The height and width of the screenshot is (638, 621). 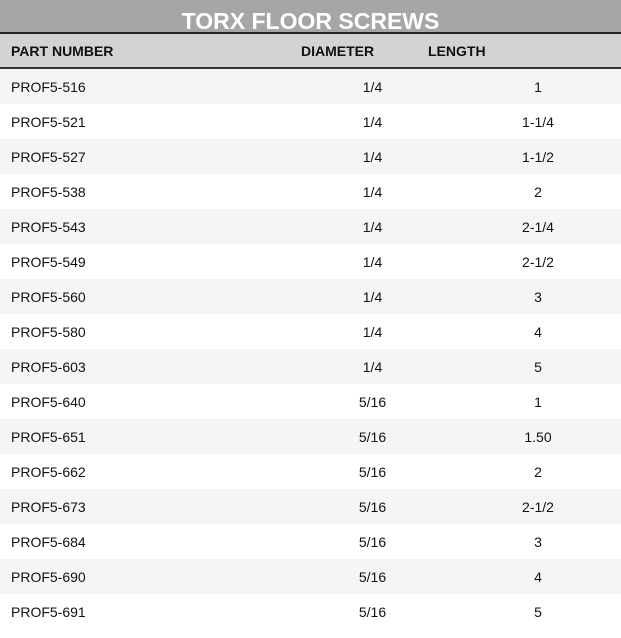 I want to click on cell-part-number: PROF5-543, so click(x=48, y=226).